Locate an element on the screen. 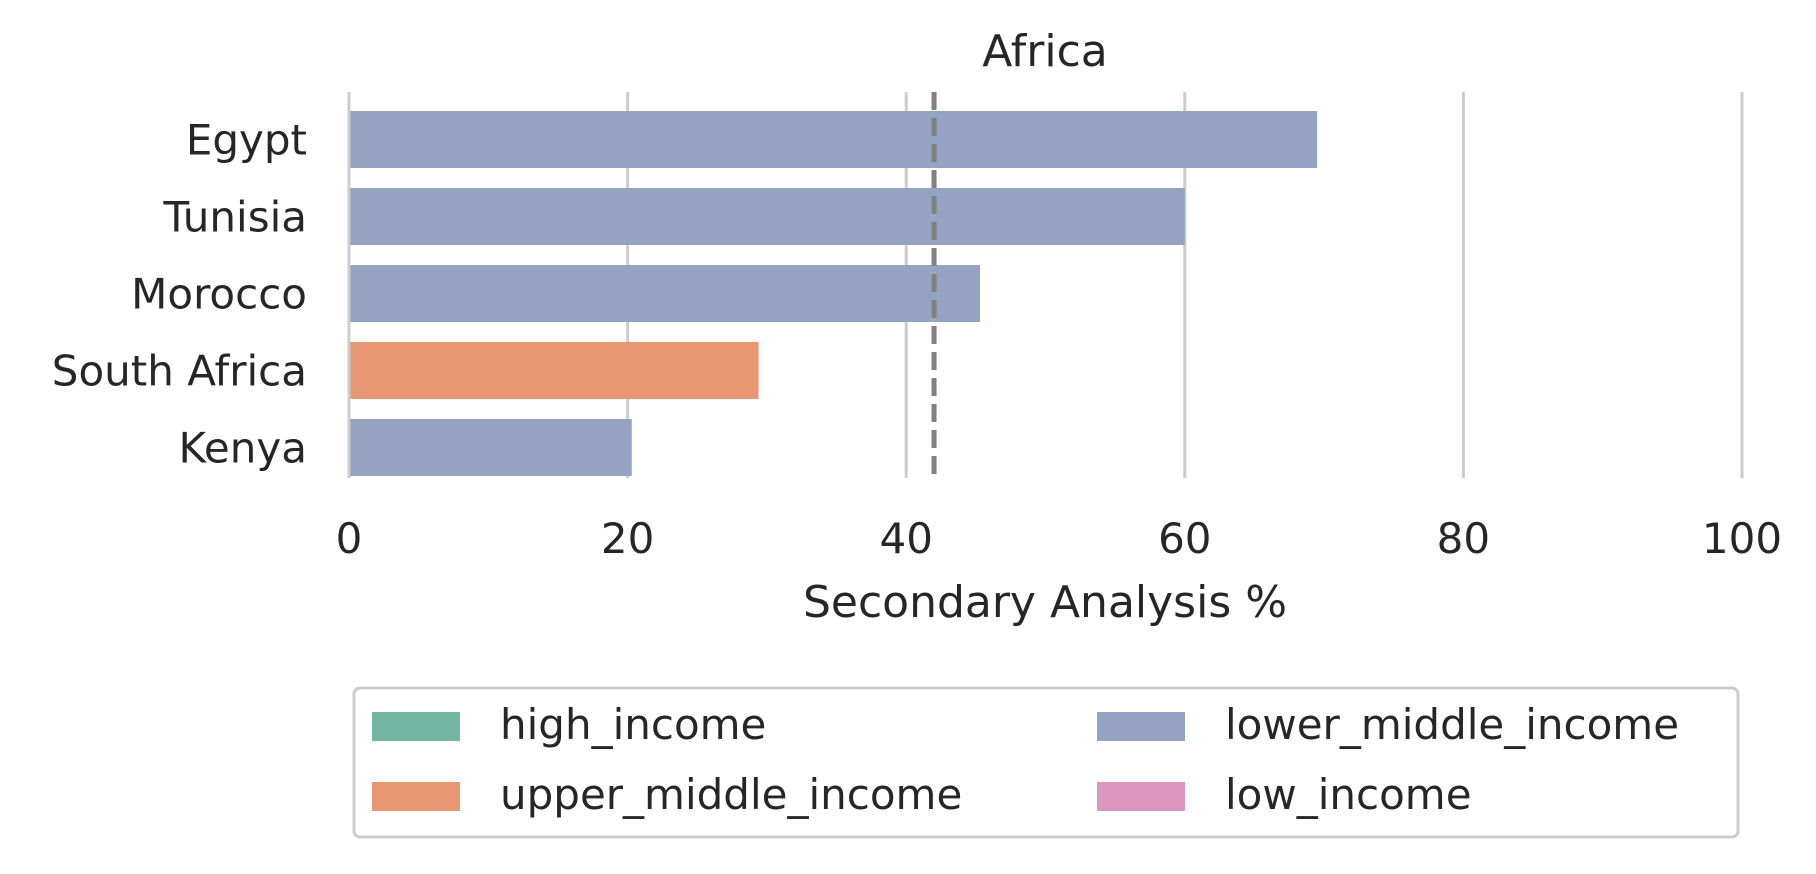  y-tick-labels: Egypt Tunisia Morocco South Africa Kenya is located at coordinates (179, 294).